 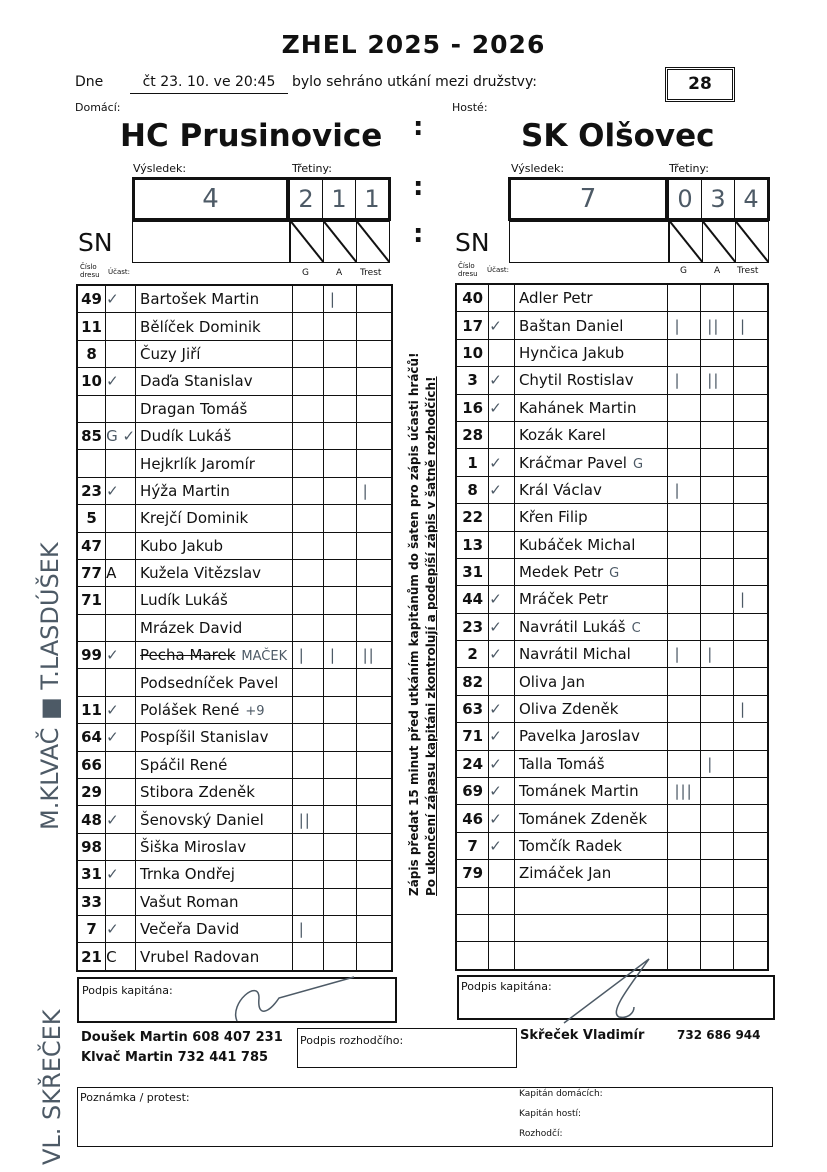 I want to click on penalty-cell: ||, so click(x=374, y=655).